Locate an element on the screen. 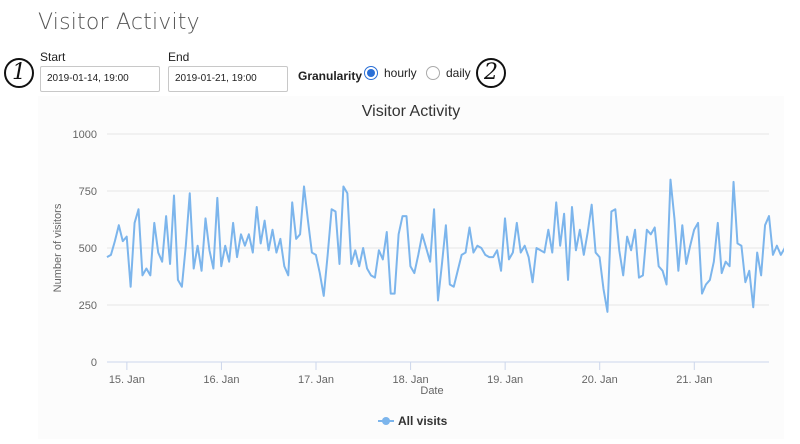 The width and height of the screenshot is (800, 444). legend: All visits is located at coordinates (413, 421).